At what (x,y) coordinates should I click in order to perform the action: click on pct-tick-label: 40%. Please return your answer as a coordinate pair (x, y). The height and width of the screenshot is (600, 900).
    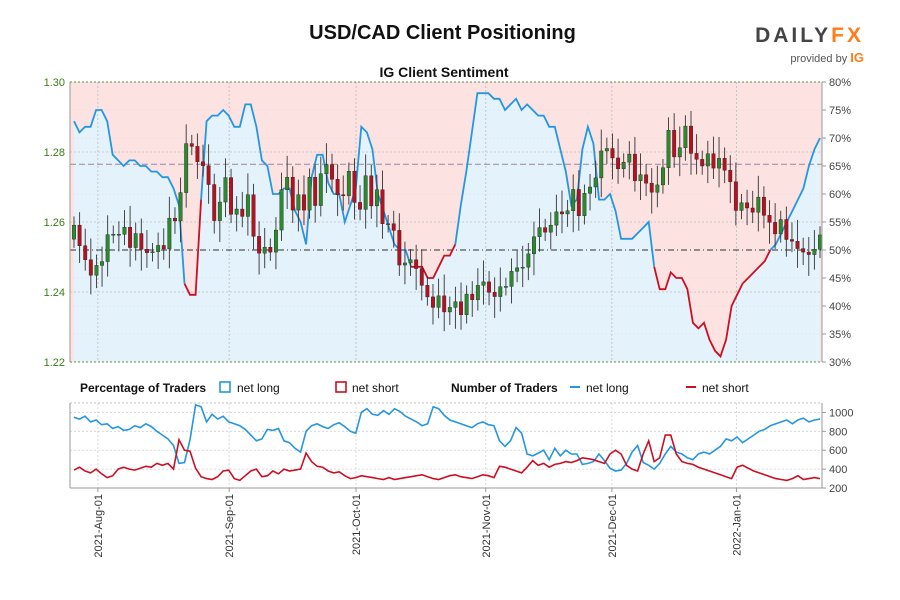
    Looking at the image, I should click on (840, 307).